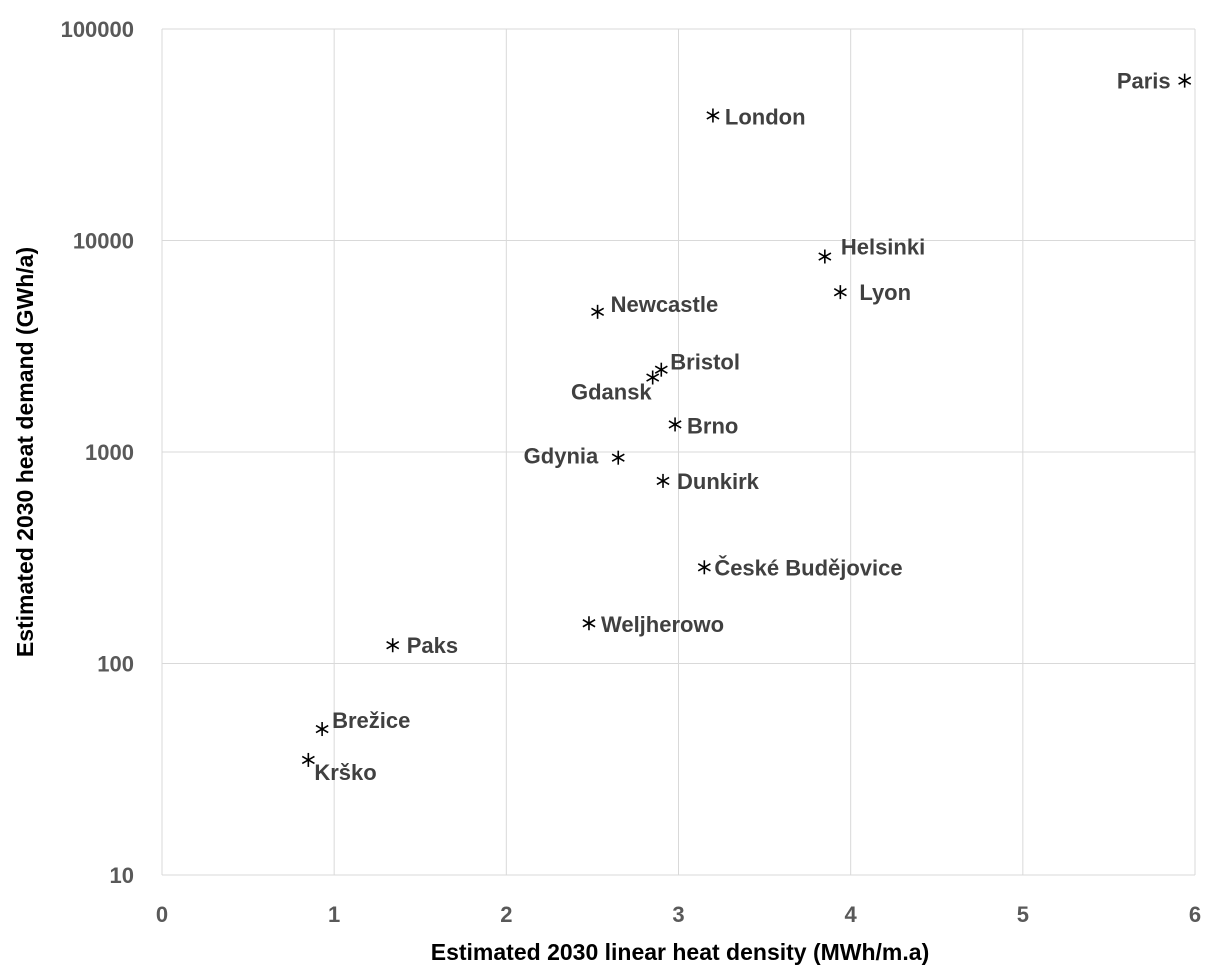 This screenshot has width=1205, height=966. What do you see at coordinates (662, 624) in the screenshot?
I see `point-label: Weljherowo` at bounding box center [662, 624].